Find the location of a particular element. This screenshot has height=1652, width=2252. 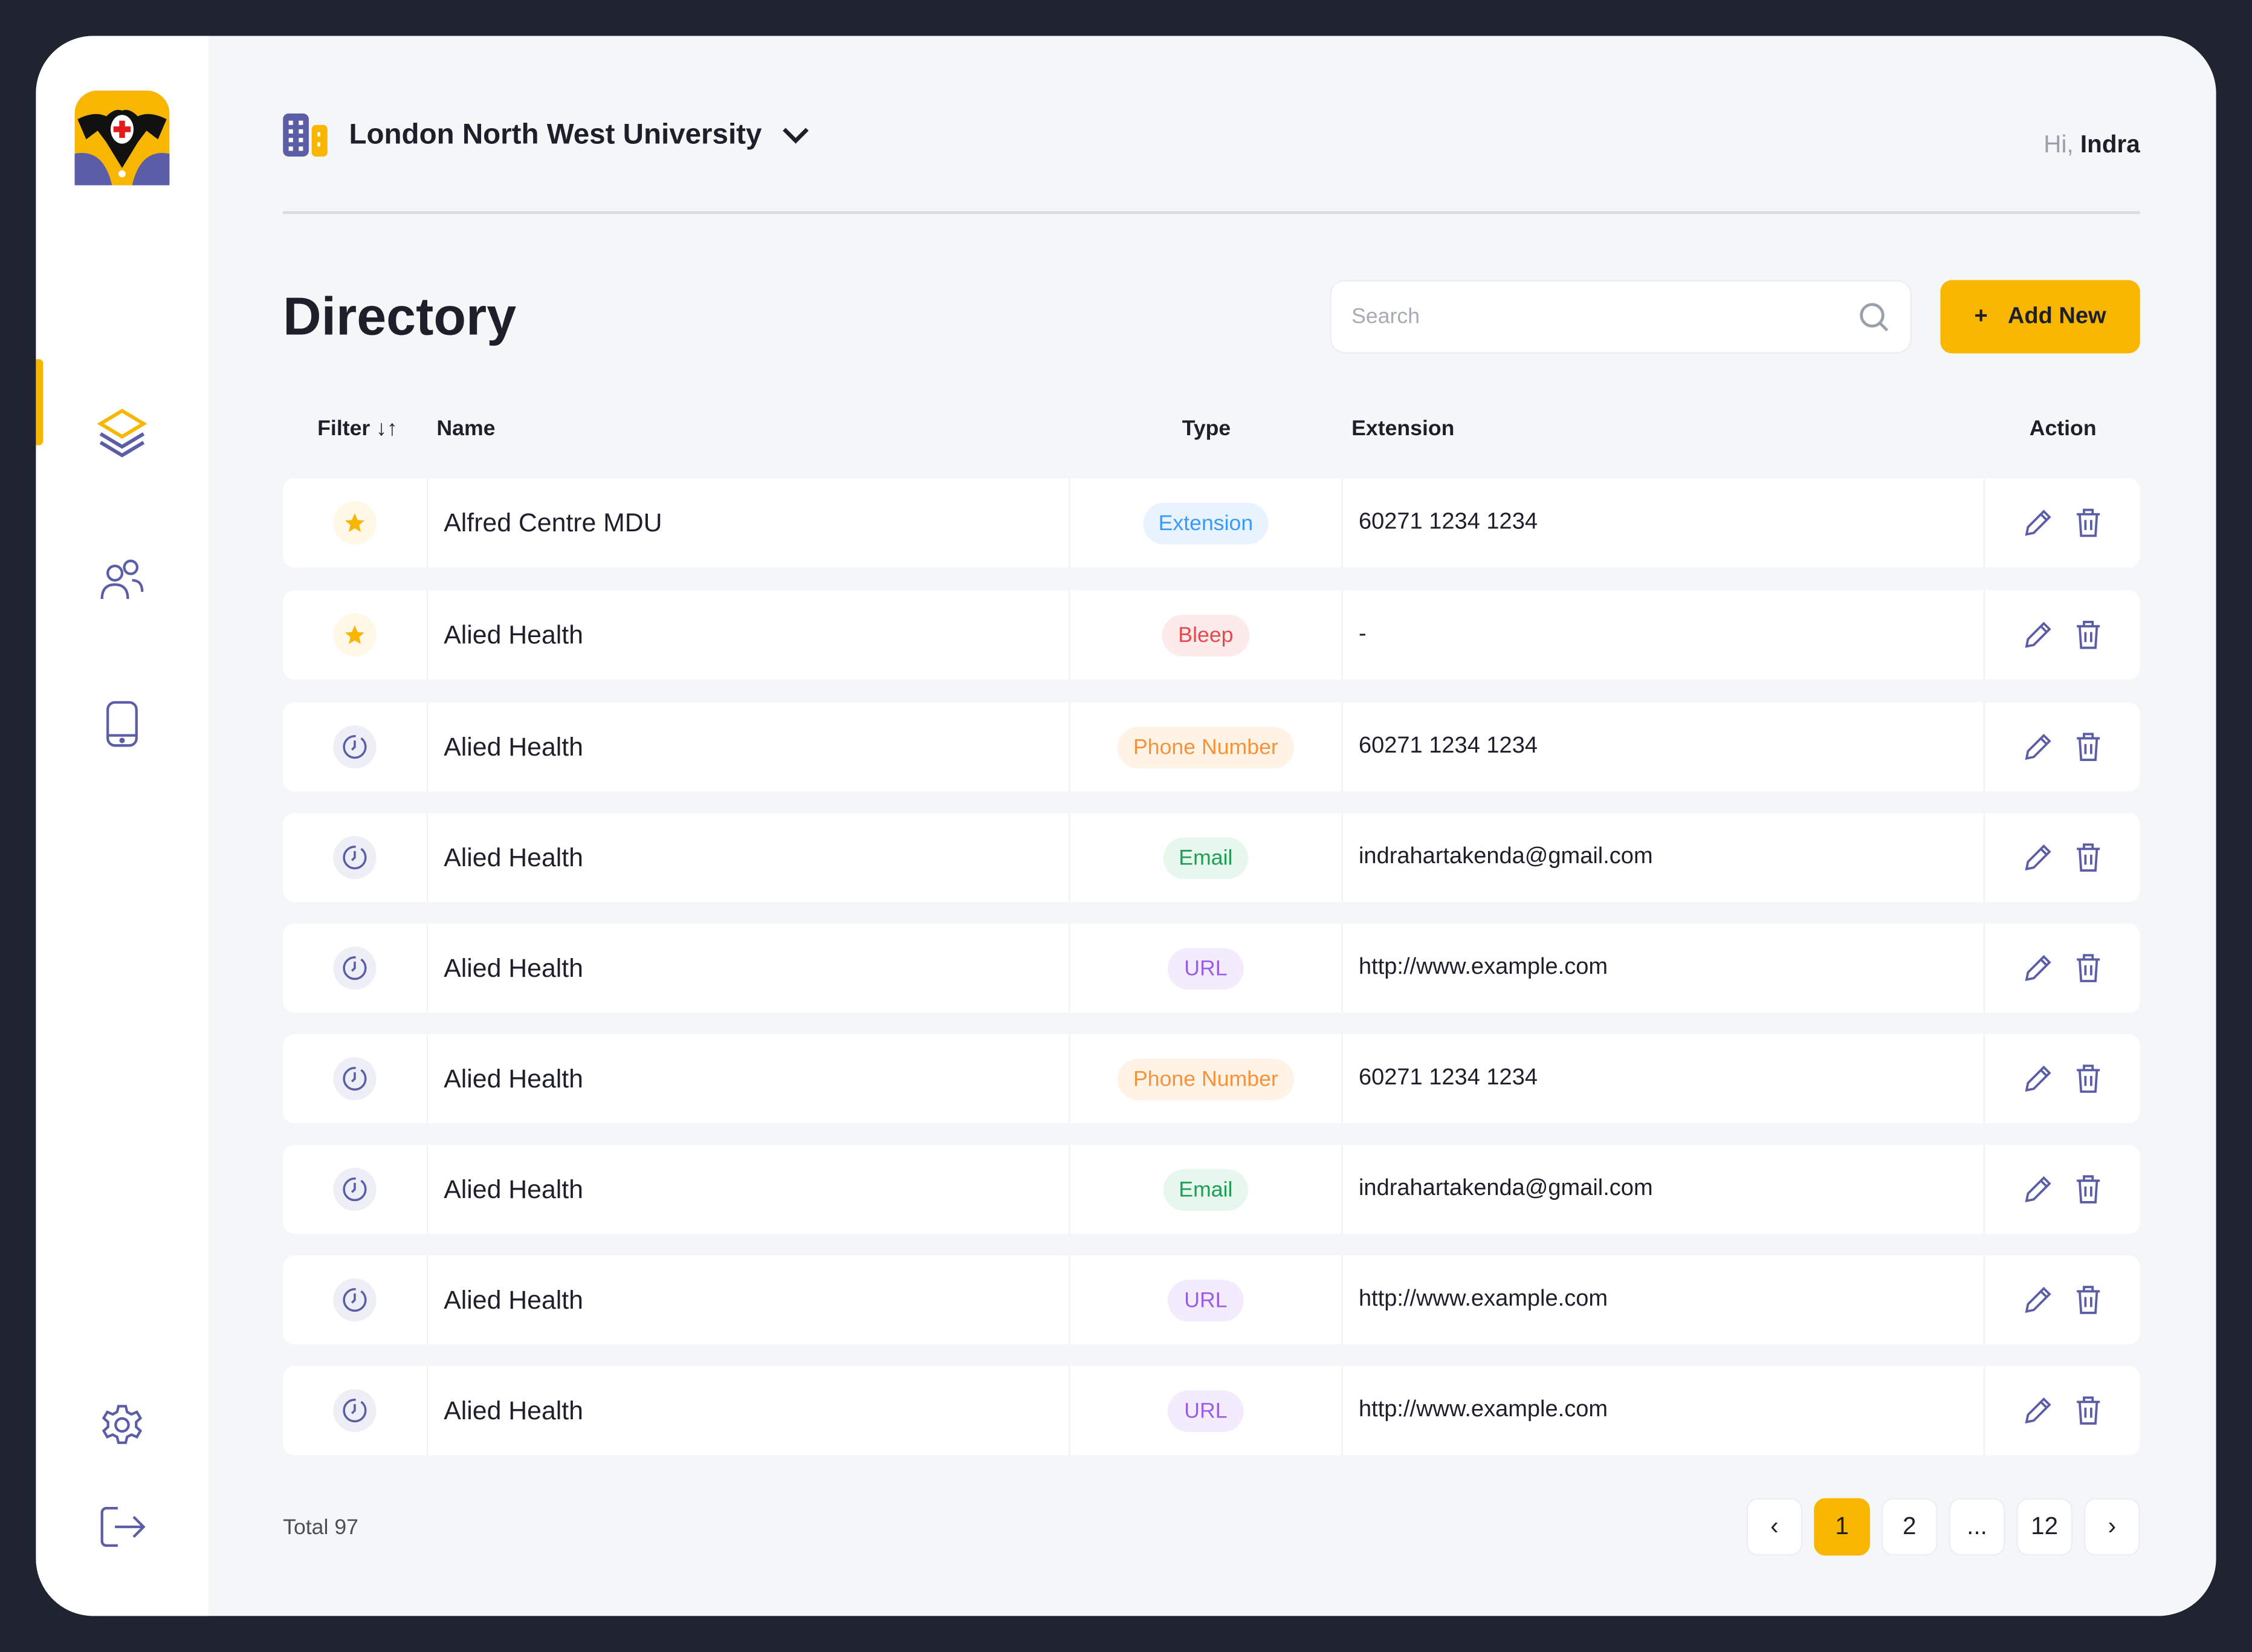

greeting-prefix: Hi, is located at coordinates (2058, 145).